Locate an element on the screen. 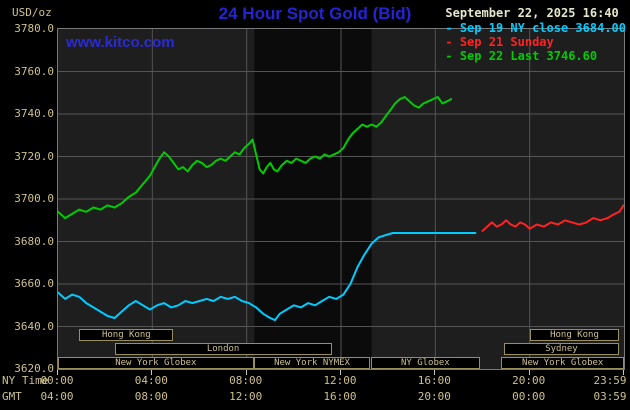 This screenshot has width=630, height=410. x-tick-label-ny: 16:00 is located at coordinates (434, 380).